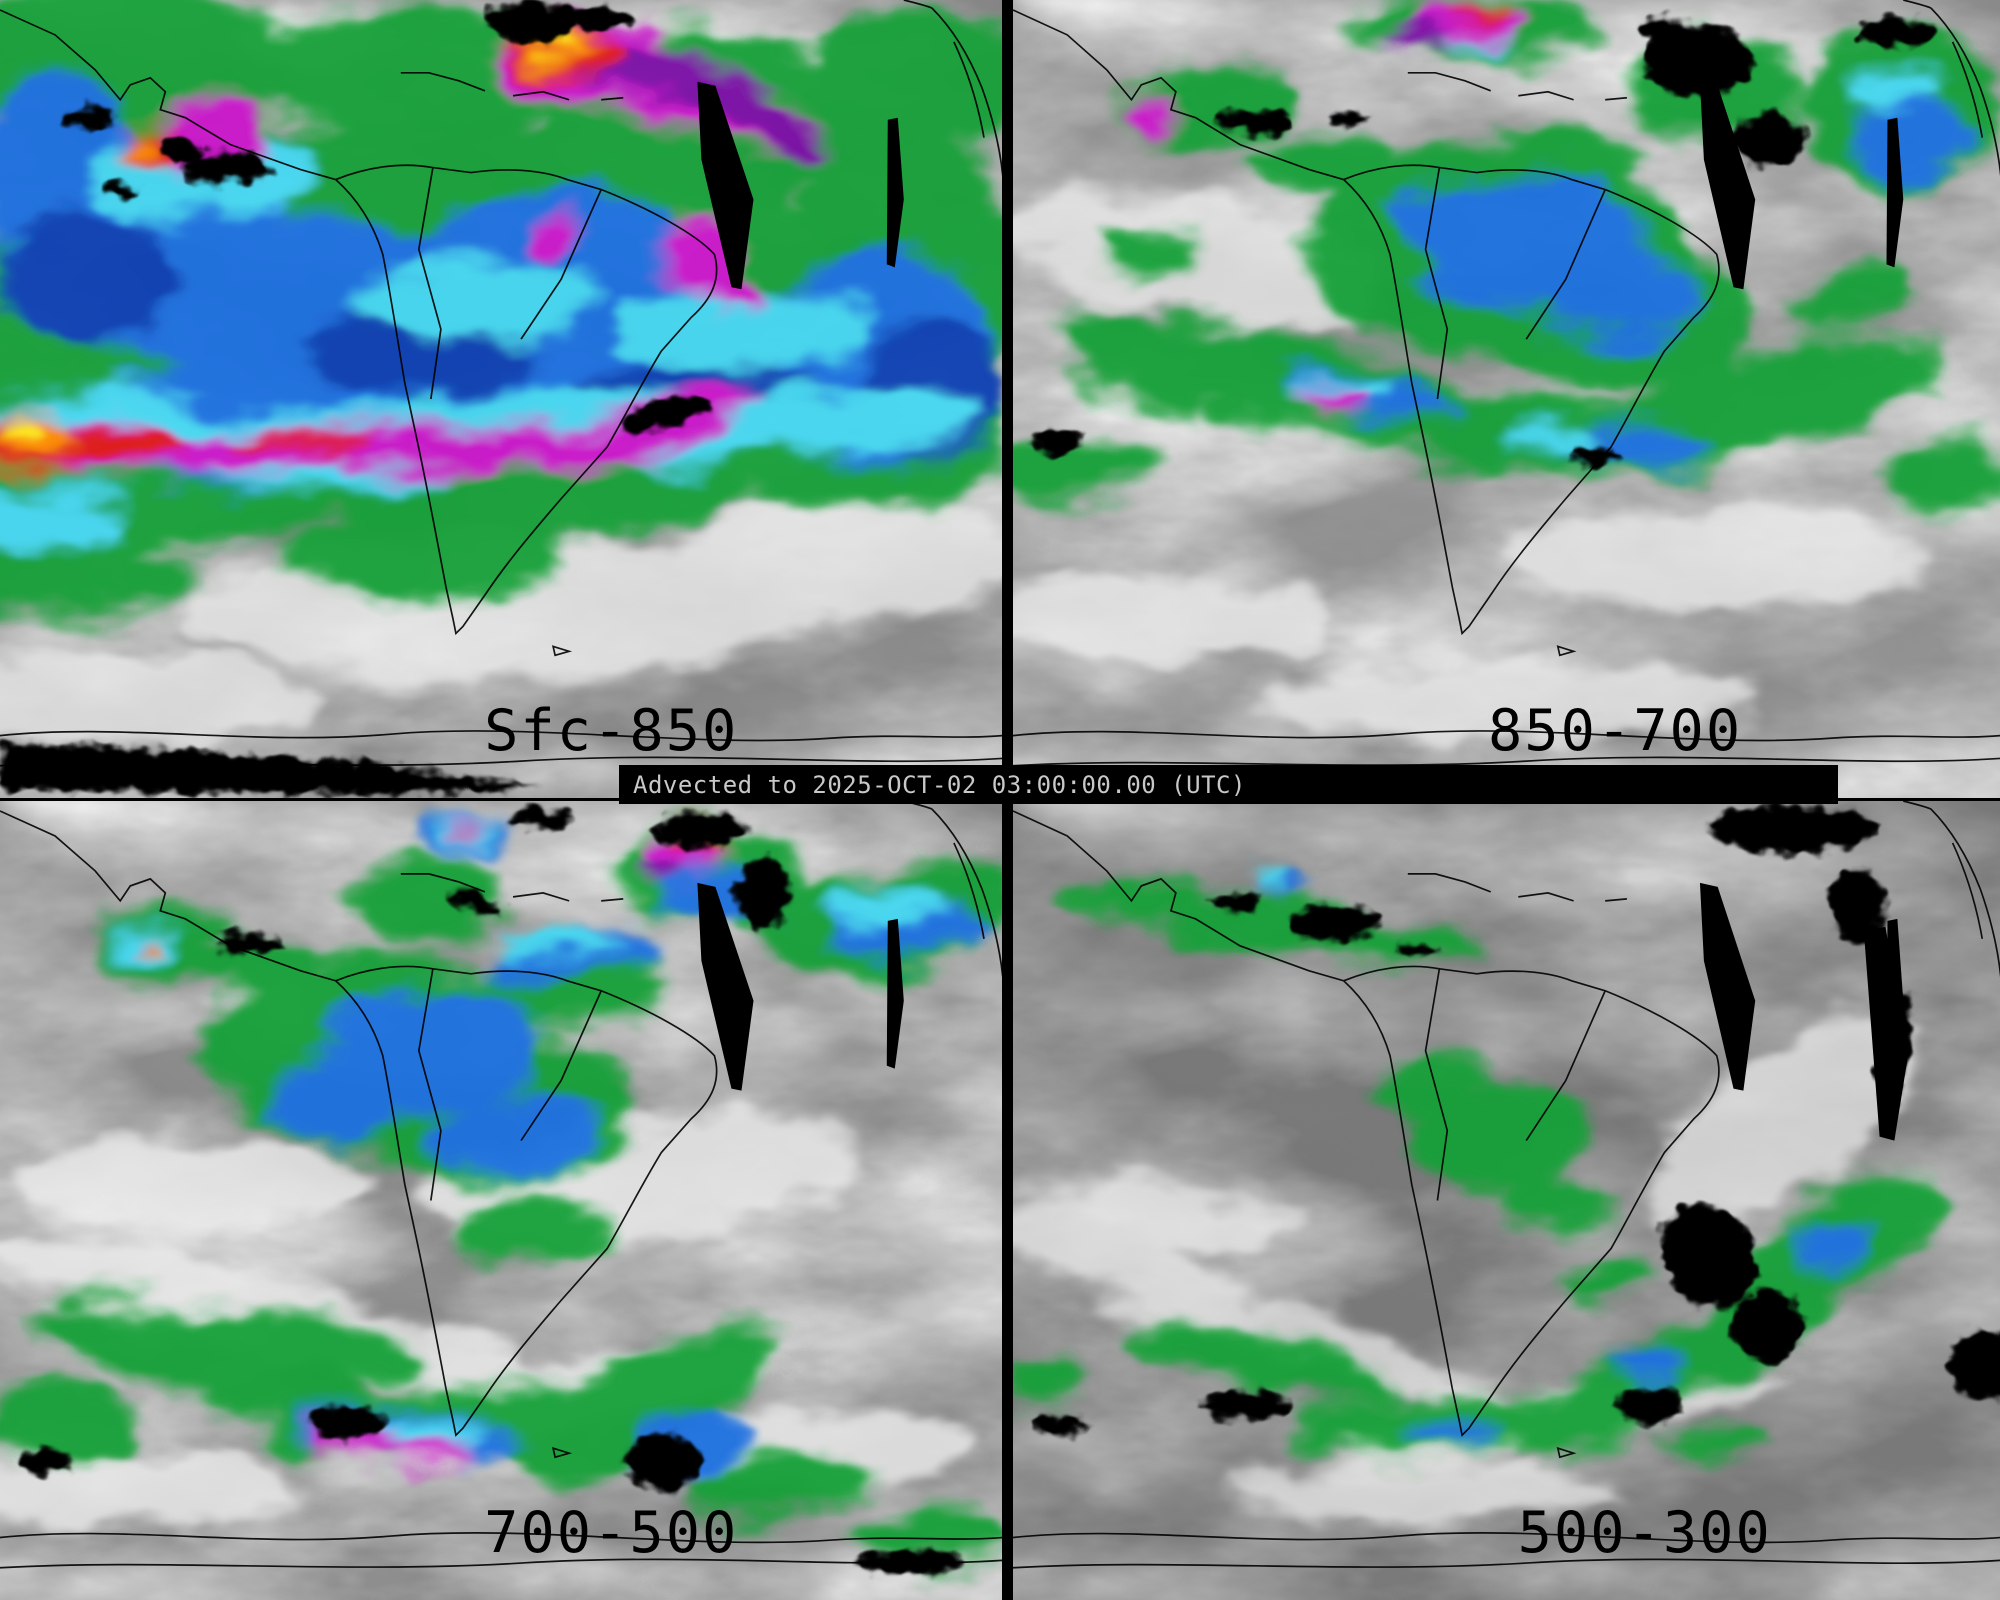  What do you see at coordinates (1644, 1533) in the screenshot?
I see `panel-label-500-300: 500-300` at bounding box center [1644, 1533].